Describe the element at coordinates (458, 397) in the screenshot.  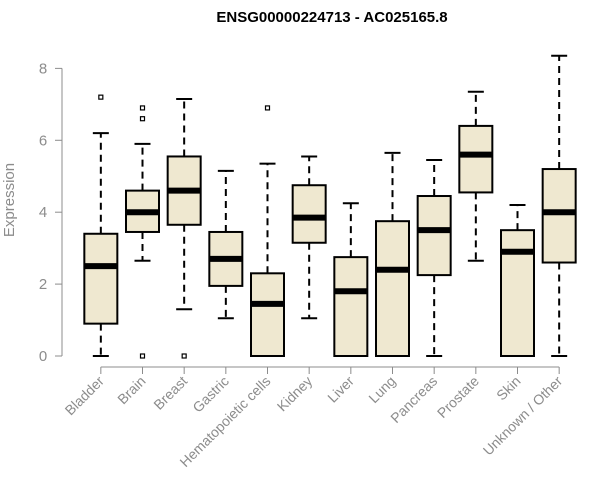
I see `x-tick-label: Prostate` at that location.